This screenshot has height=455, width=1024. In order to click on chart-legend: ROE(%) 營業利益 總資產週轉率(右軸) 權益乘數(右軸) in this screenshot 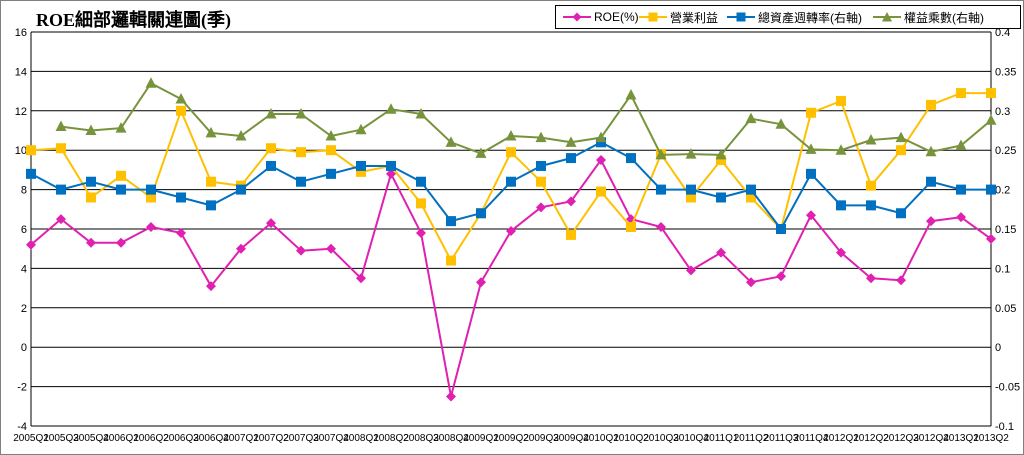, I will do `click(788, 17)`.